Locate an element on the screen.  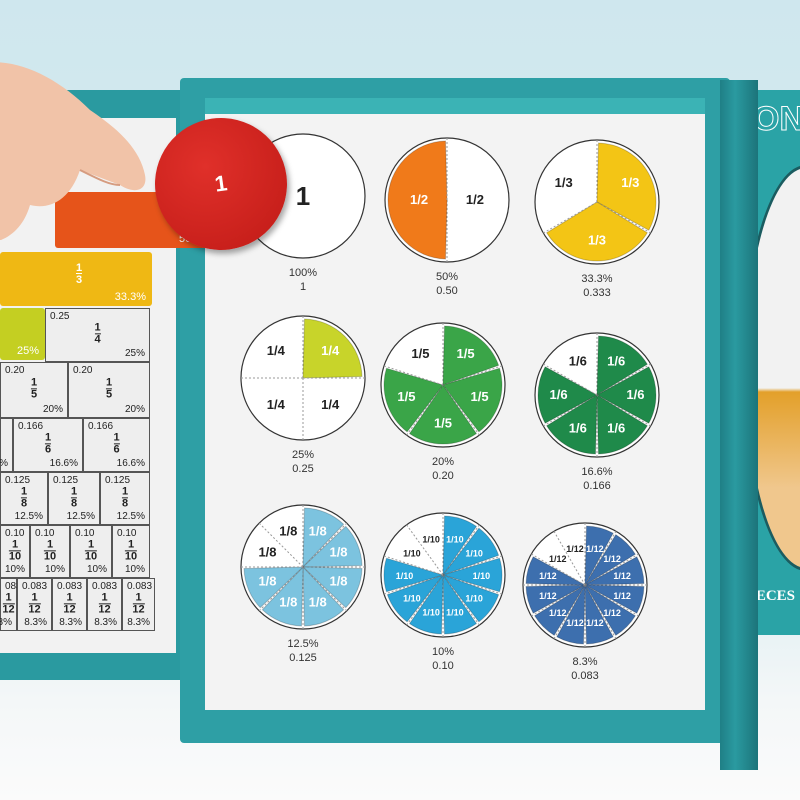
percent: 25% is located at coordinates (303, 455).